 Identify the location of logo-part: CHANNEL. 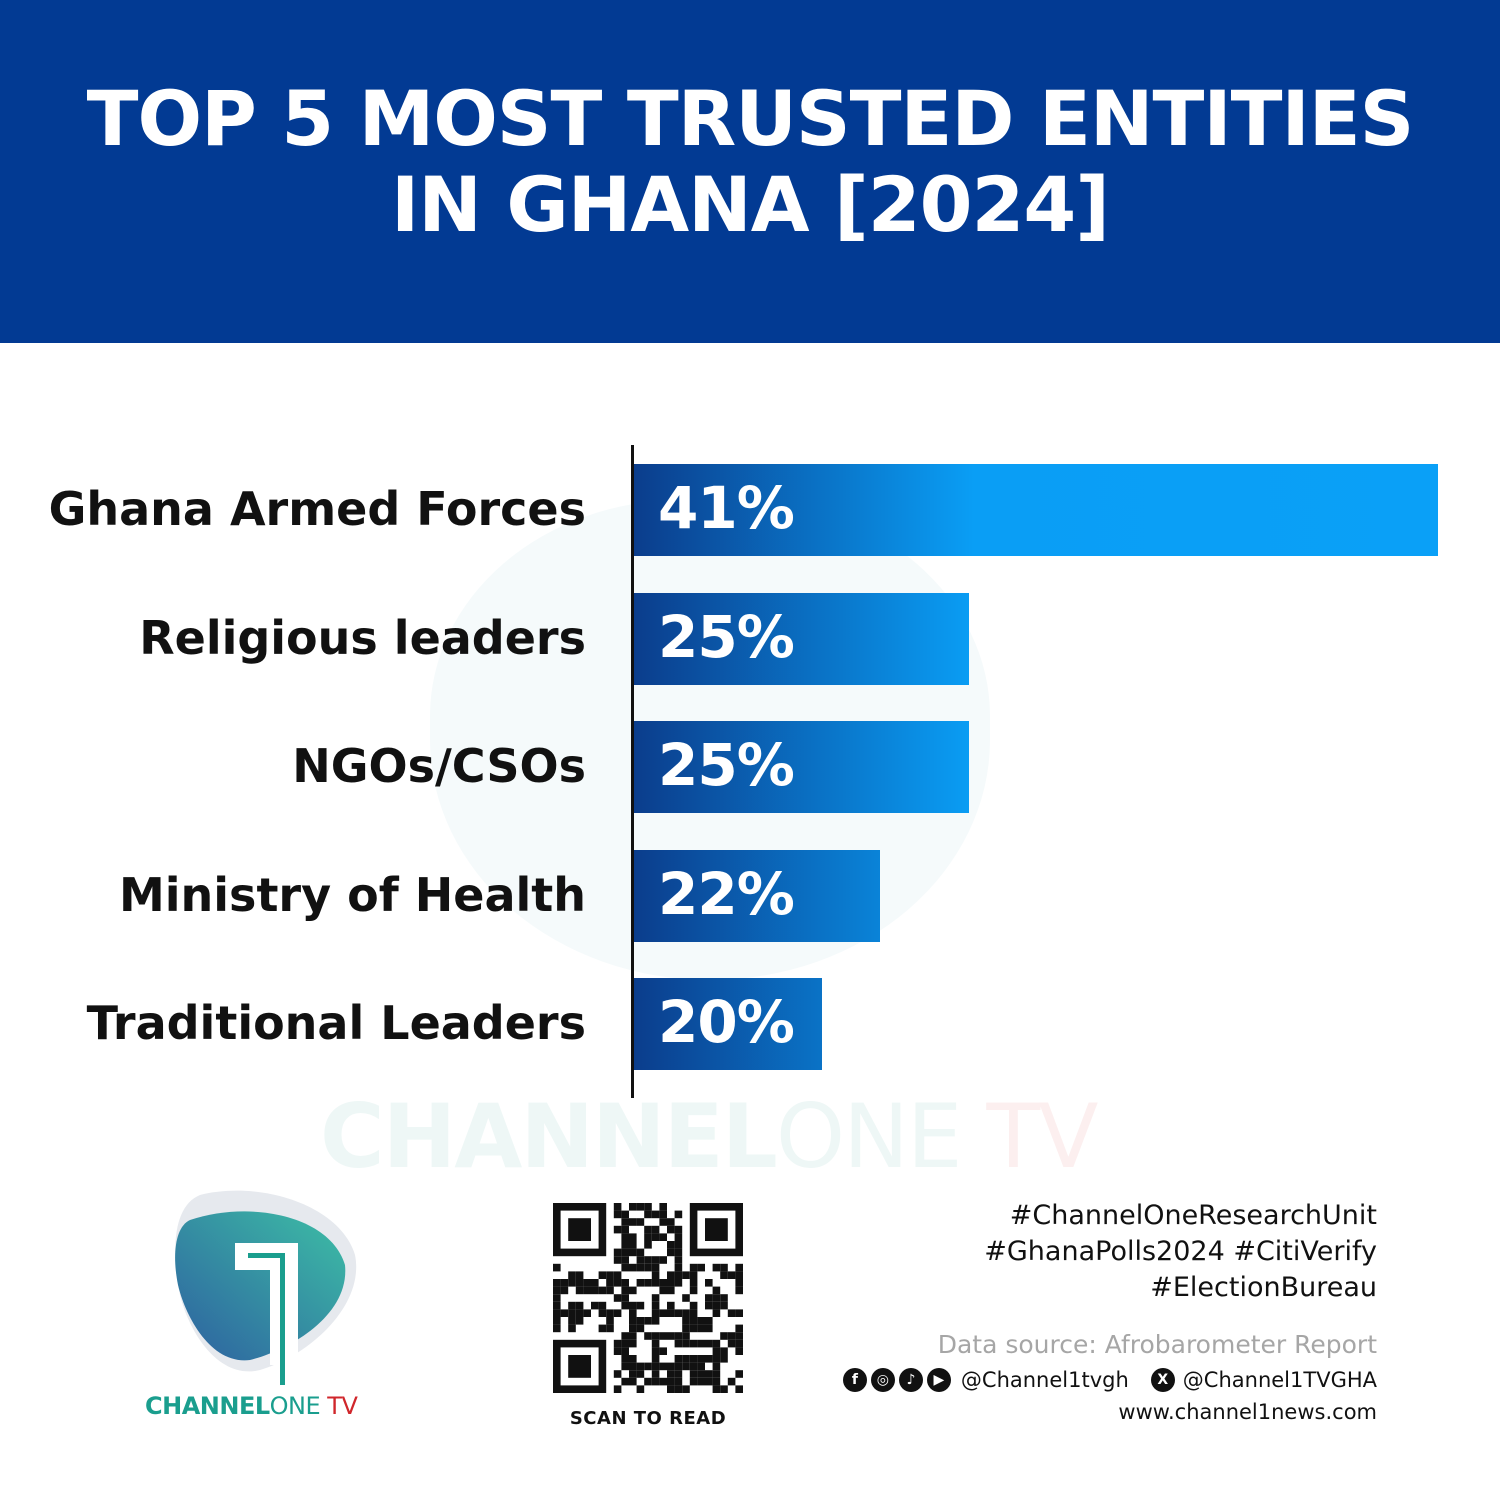
(207, 1406).